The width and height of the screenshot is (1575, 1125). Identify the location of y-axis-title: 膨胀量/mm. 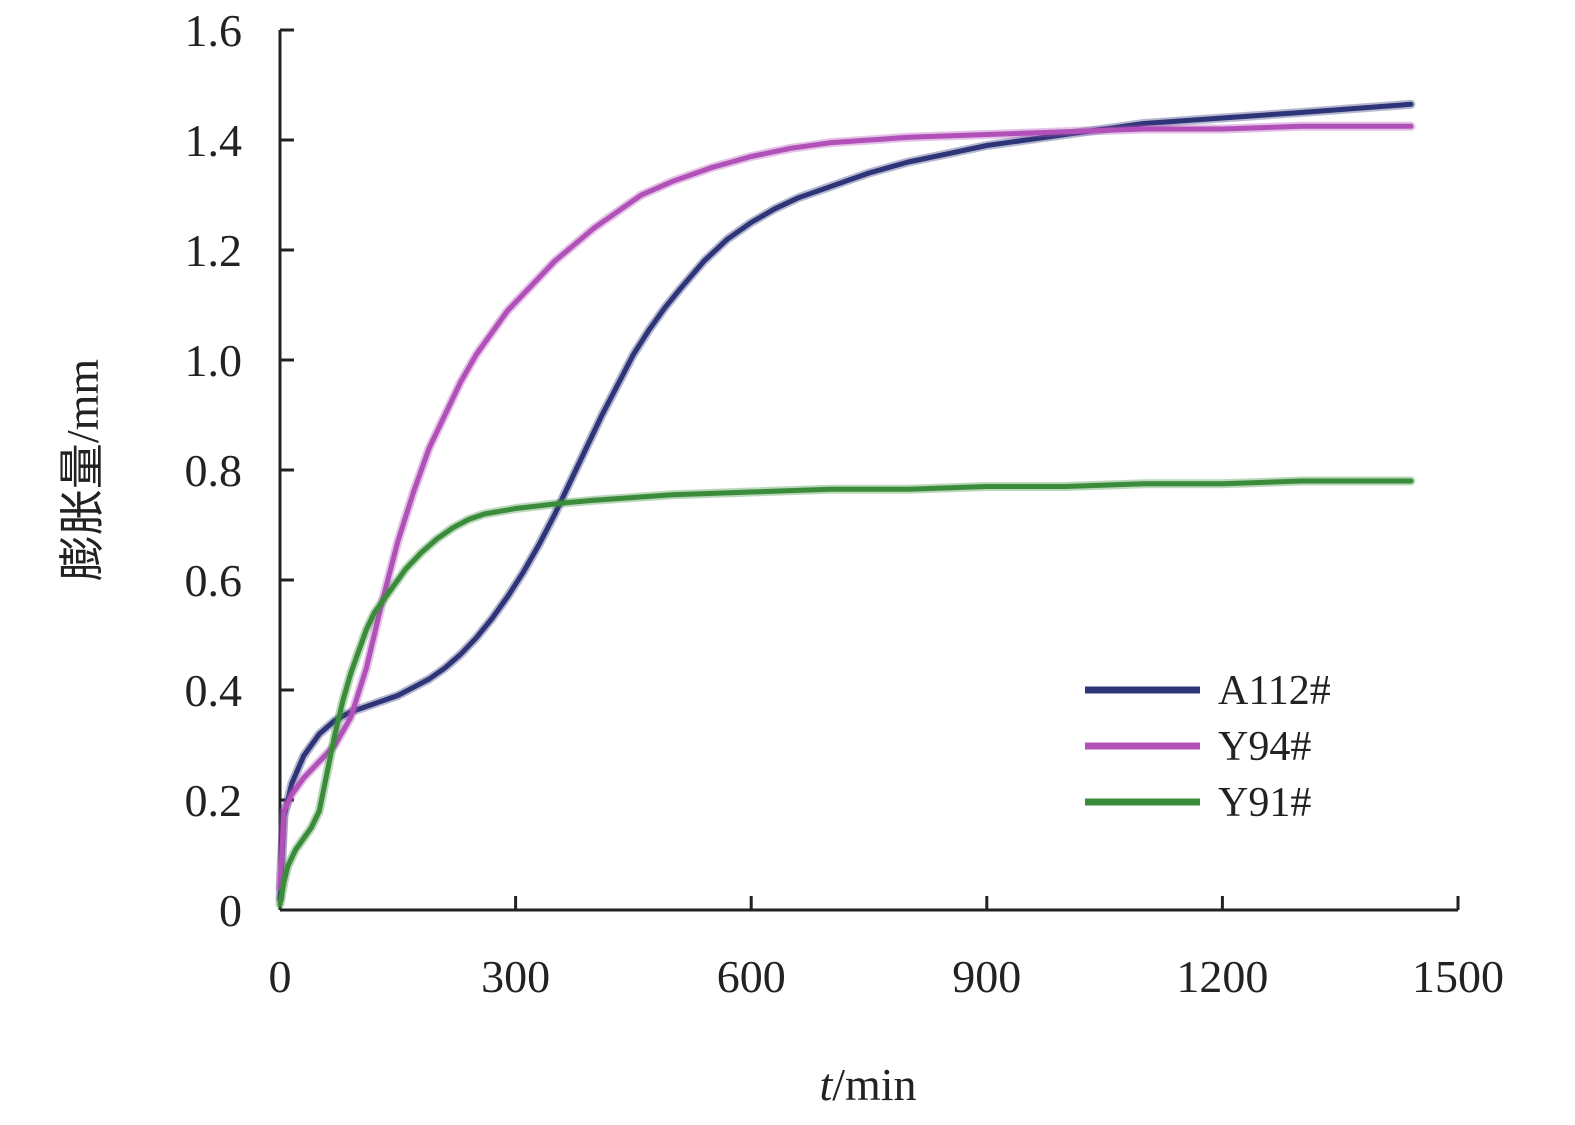
(82, 470).